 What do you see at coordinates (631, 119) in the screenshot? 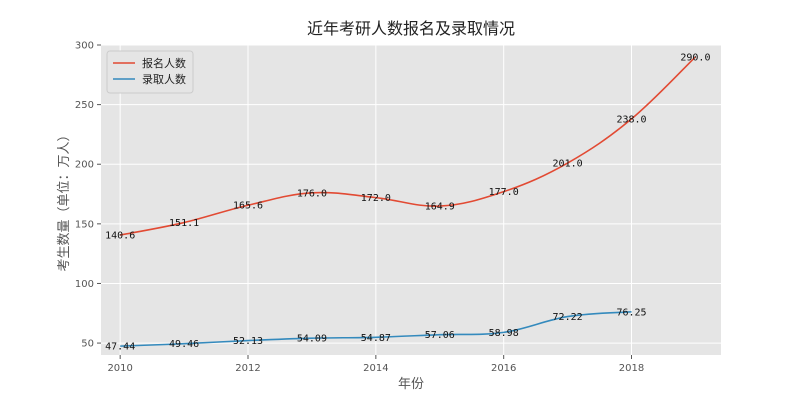
I see `data-label-registrations: 238.0` at bounding box center [631, 119].